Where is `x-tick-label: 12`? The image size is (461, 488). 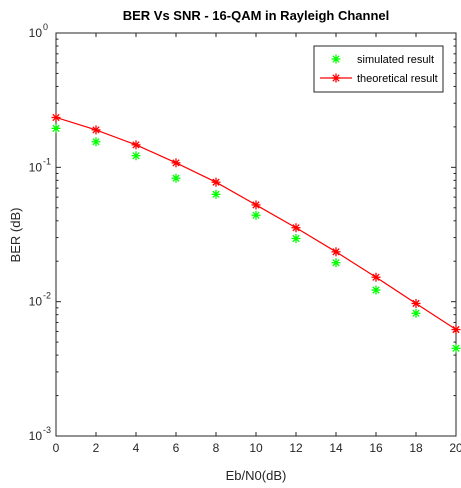 x-tick-label: 12 is located at coordinates (296, 448).